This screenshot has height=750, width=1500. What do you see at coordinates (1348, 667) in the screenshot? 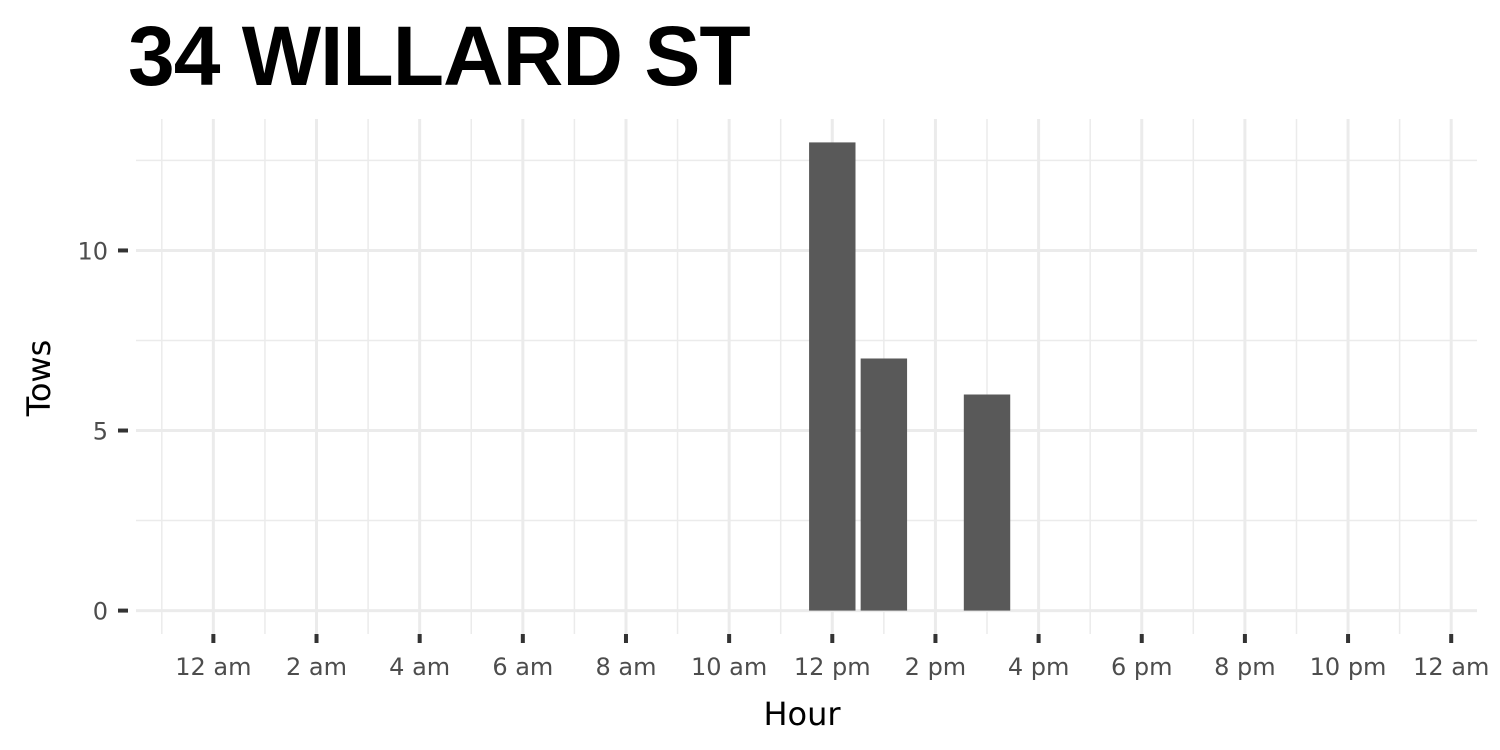
I see `x-tick-label: 10 pm` at bounding box center [1348, 667].